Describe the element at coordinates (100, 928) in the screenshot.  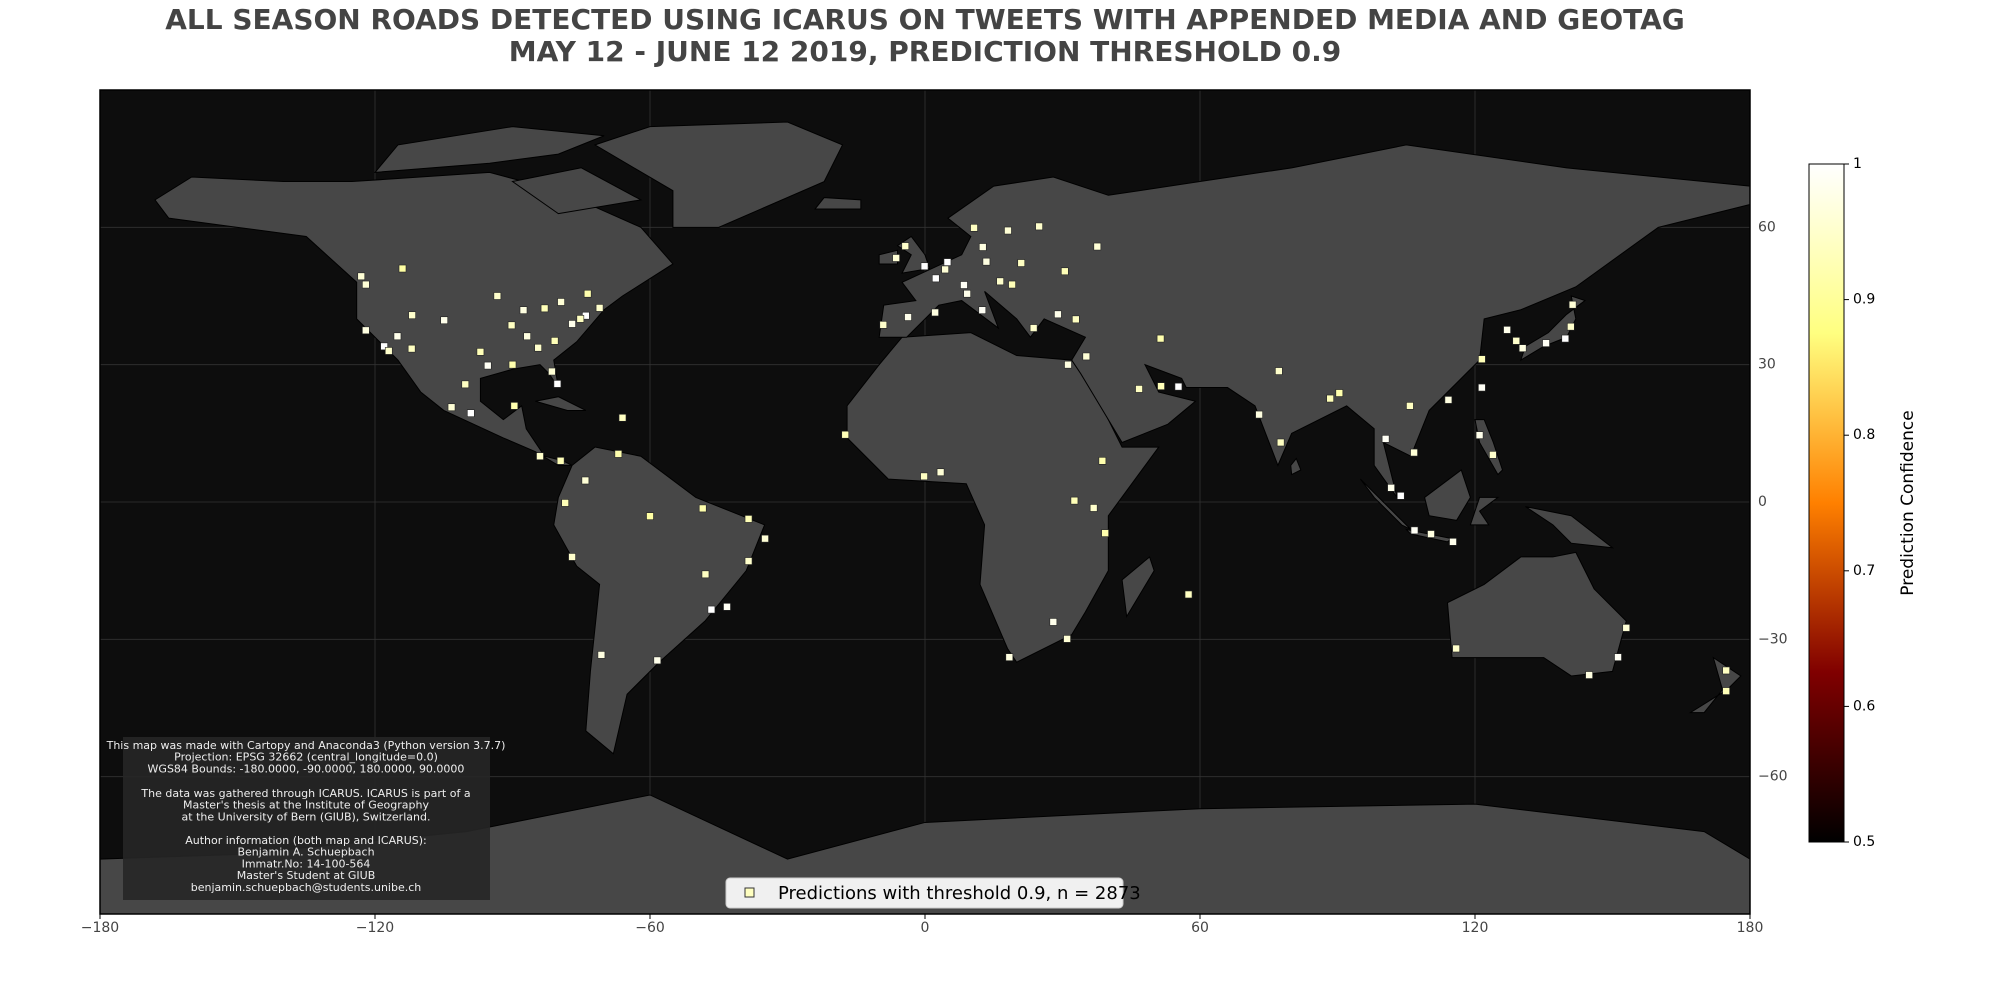
I see `x-tick-label: −180` at that location.